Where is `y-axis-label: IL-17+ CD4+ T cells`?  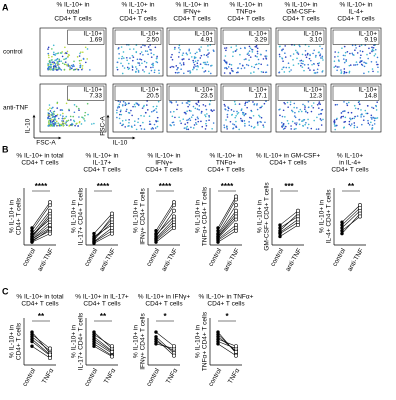
y-axis-label: IL-17+ CD4+ T cells is located at coordinates (81, 341).